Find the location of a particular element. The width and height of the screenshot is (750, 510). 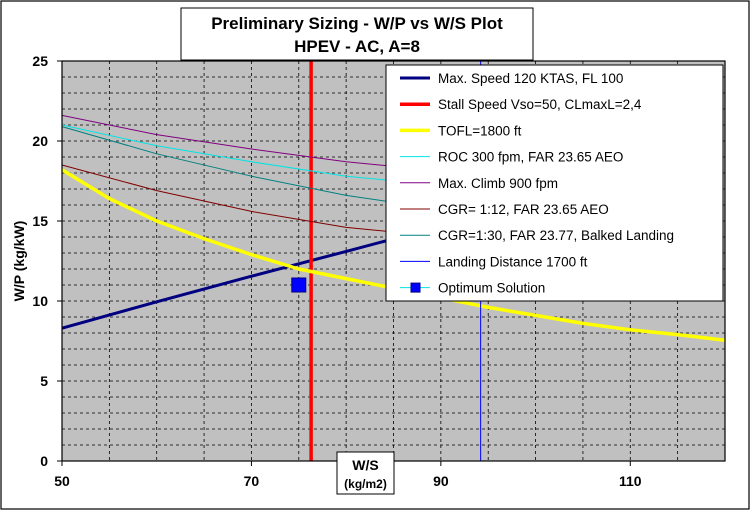

y-tick-label: 15 is located at coordinates (40, 221).